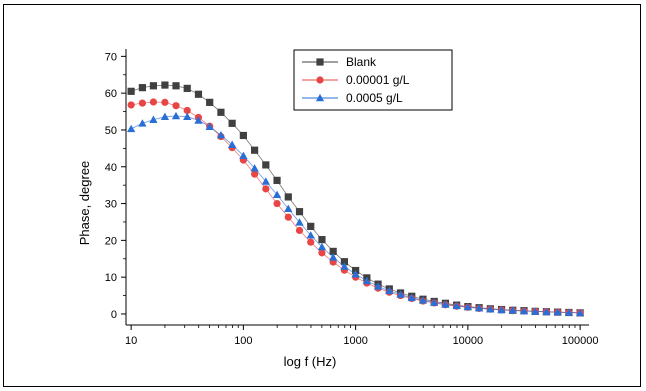 The height and width of the screenshot is (391, 646). Describe the element at coordinates (111, 57) in the screenshot. I see `y-tick-label: 70` at that location.